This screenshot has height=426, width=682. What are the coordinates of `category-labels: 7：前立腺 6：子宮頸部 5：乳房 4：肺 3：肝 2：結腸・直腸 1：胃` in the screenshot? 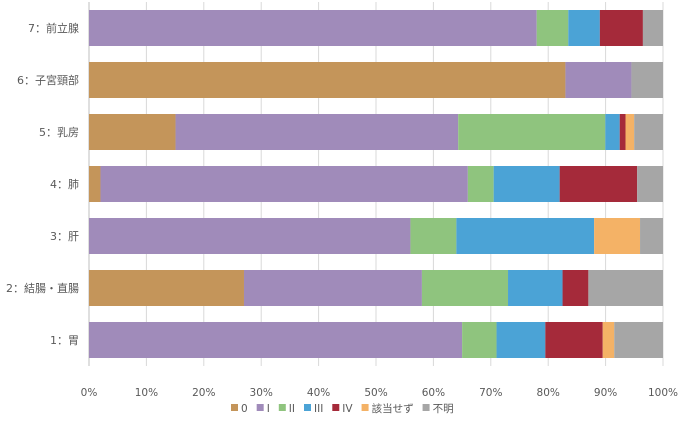 It's located at (42, 184).